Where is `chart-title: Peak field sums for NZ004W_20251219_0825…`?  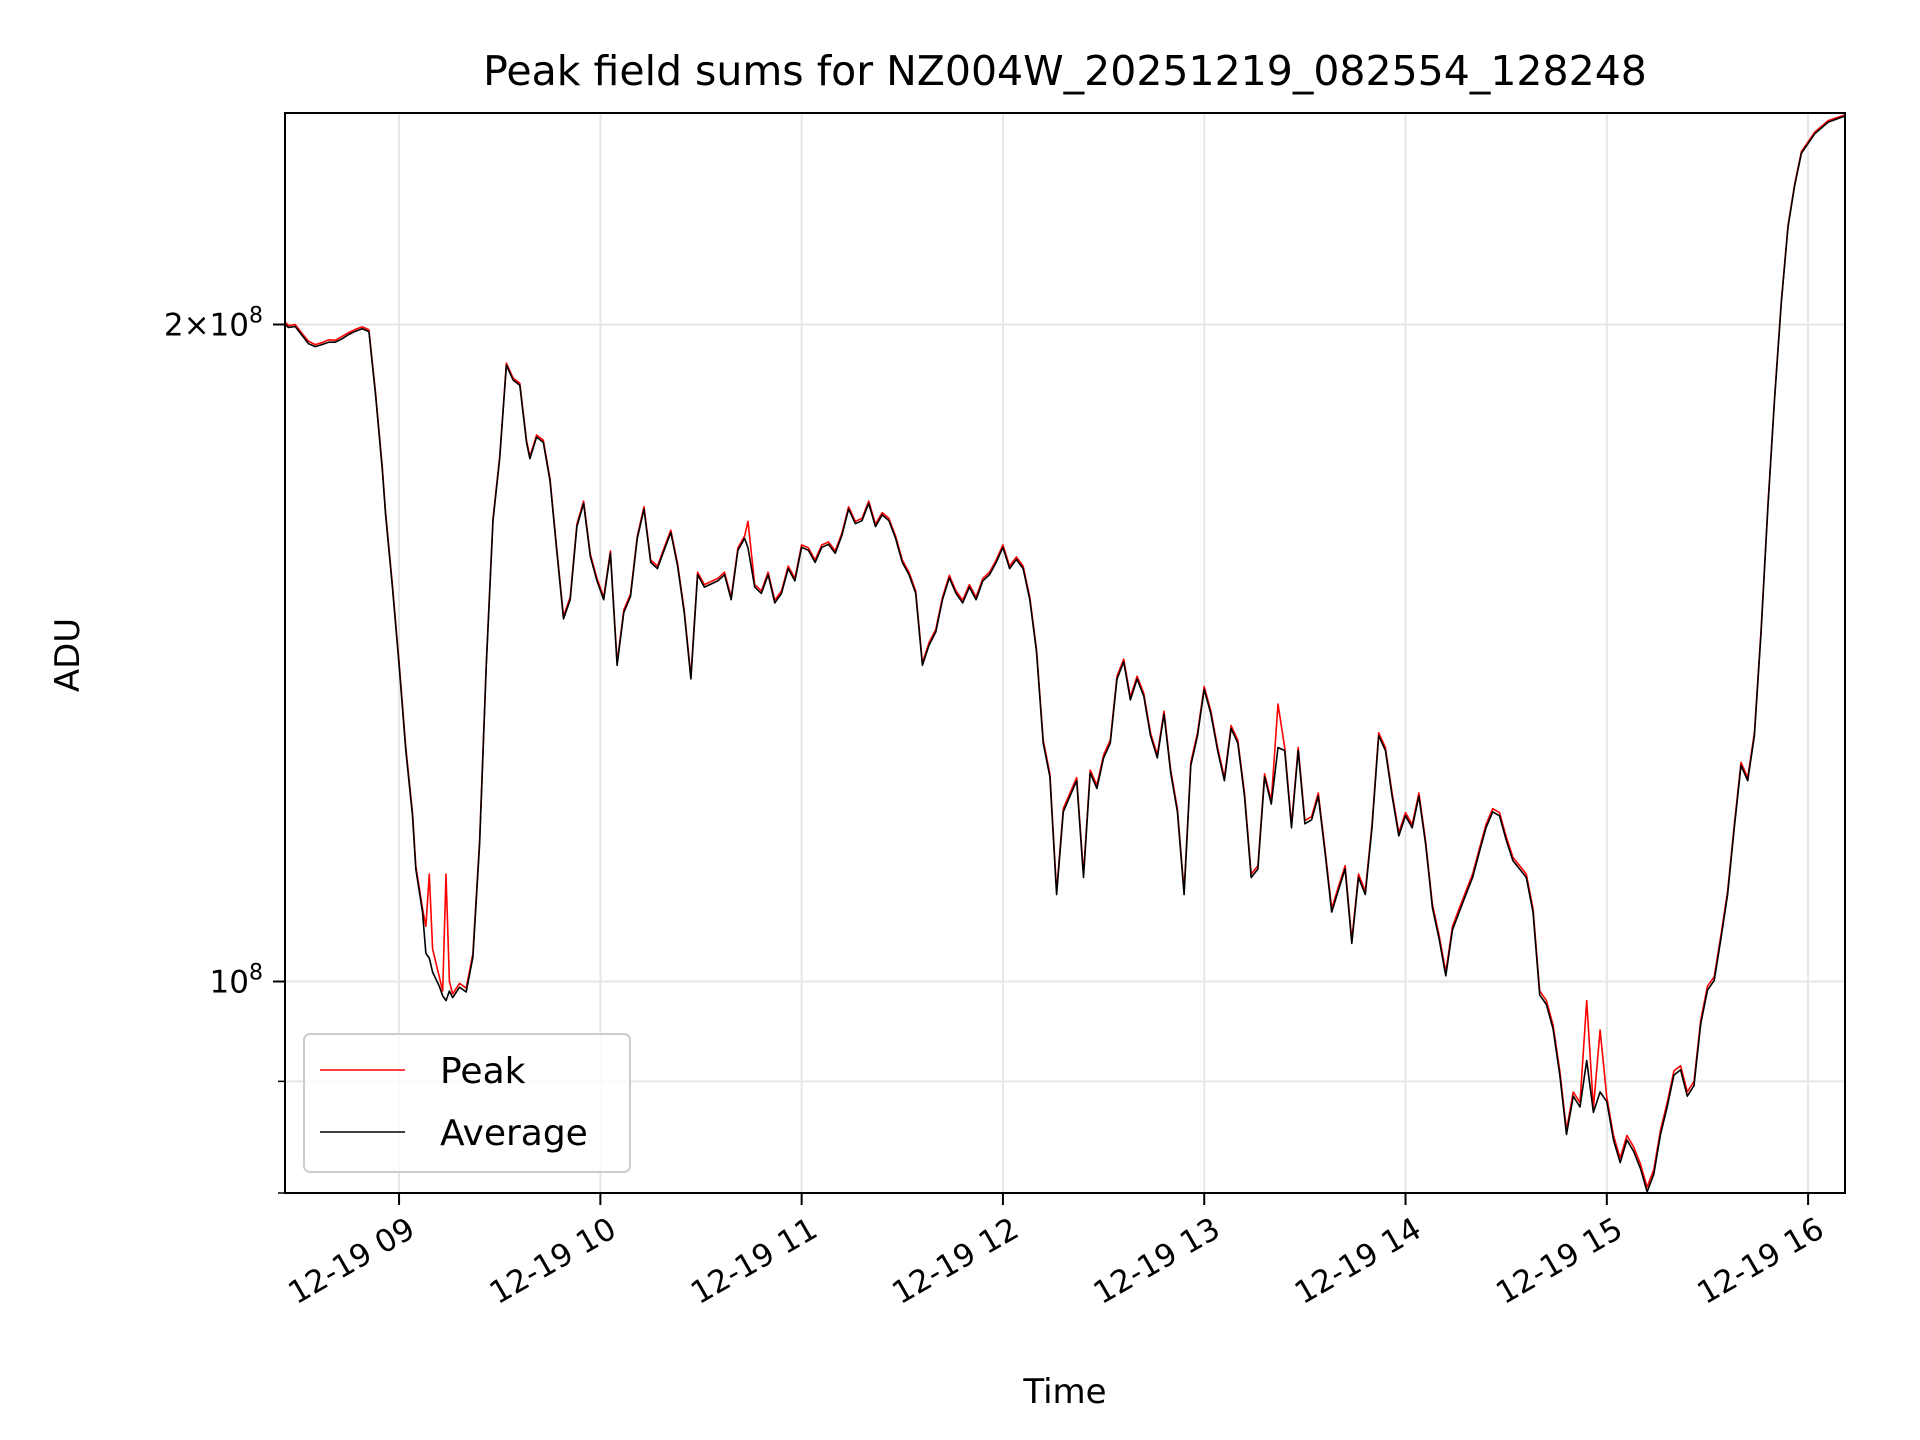
chart-title: Peak field sums for NZ004W_20251219_0825… is located at coordinates (1065, 71).